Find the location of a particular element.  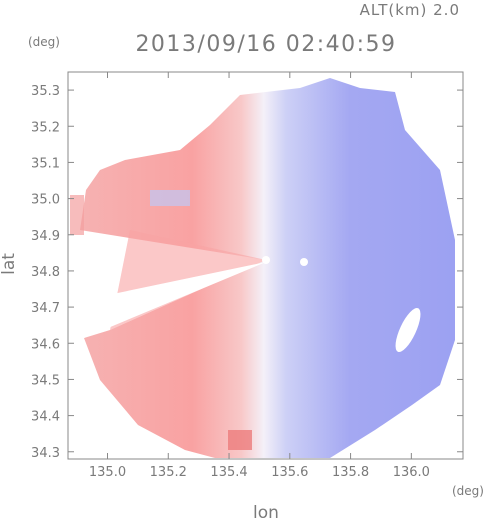

y-tick-label: 34.4 is located at coordinates (45, 417).